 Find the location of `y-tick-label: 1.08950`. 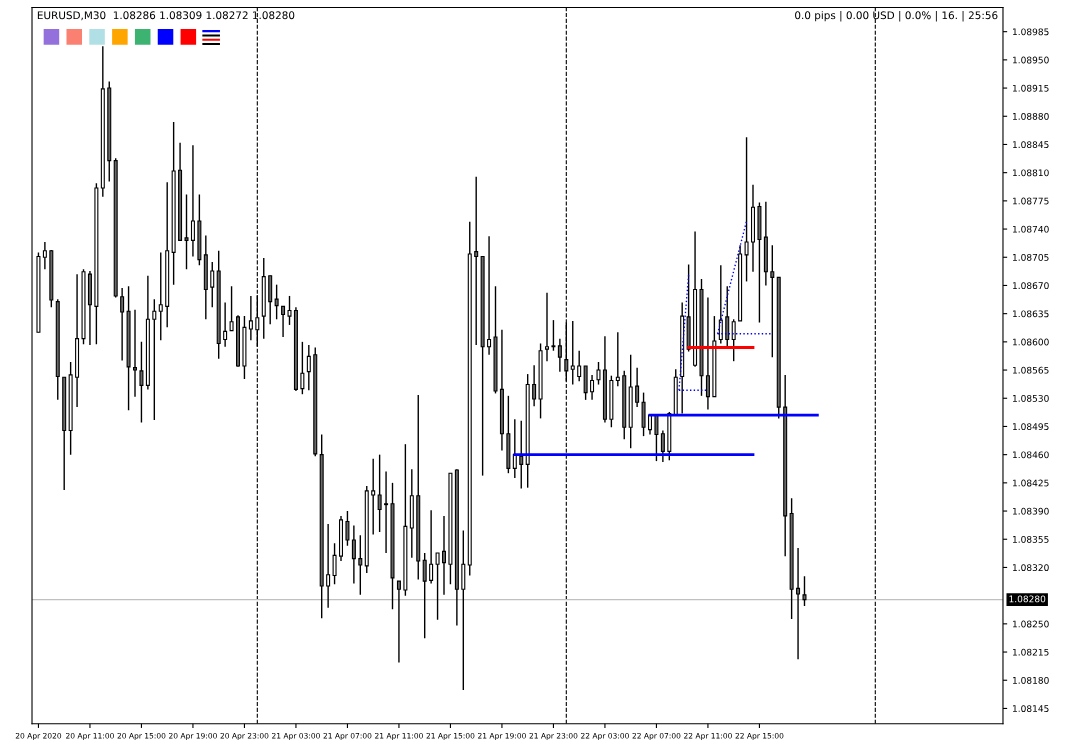

y-tick-label: 1.08950 is located at coordinates (1031, 60).